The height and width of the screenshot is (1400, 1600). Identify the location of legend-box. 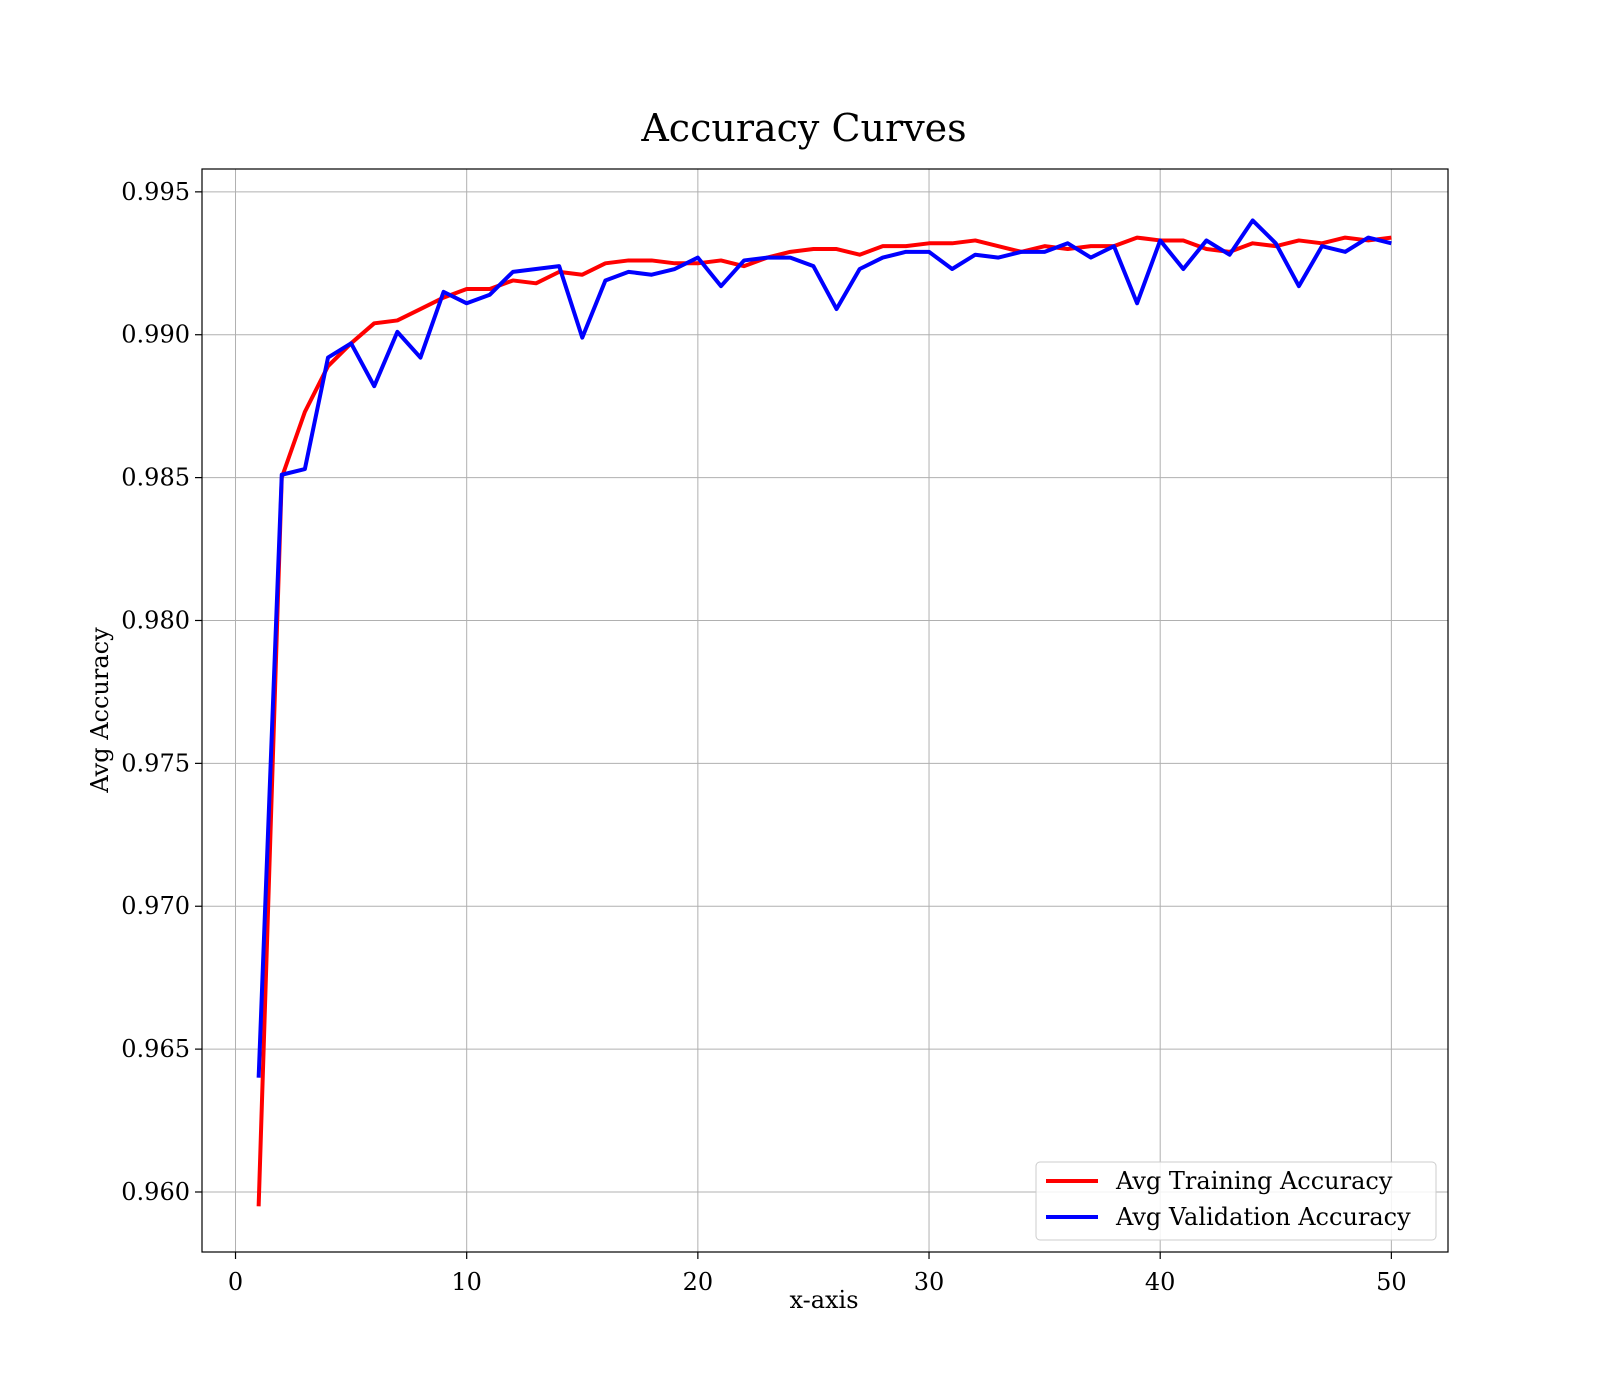
(1236, 1201).